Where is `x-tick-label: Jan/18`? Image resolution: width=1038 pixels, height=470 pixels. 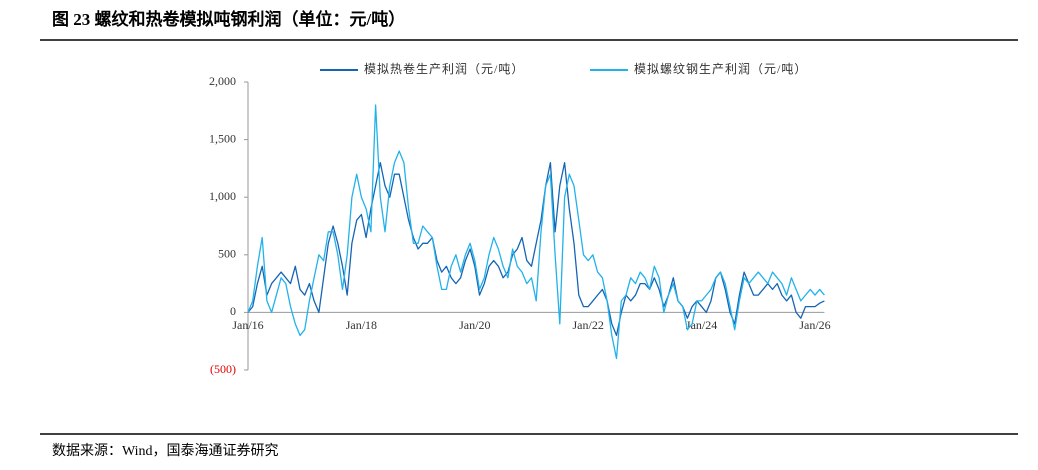
x-tick-label: Jan/18 is located at coordinates (361, 325).